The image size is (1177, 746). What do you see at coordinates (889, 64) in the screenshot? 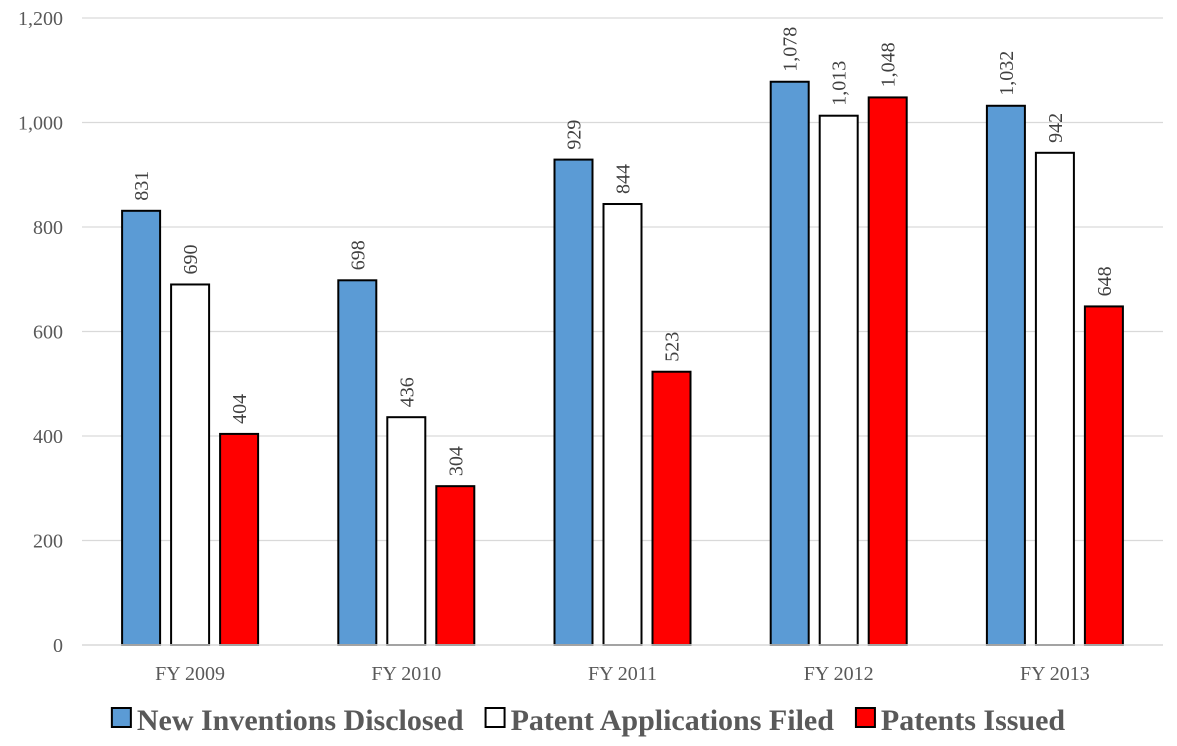
I see `data-label: 1,048` at bounding box center [889, 64].